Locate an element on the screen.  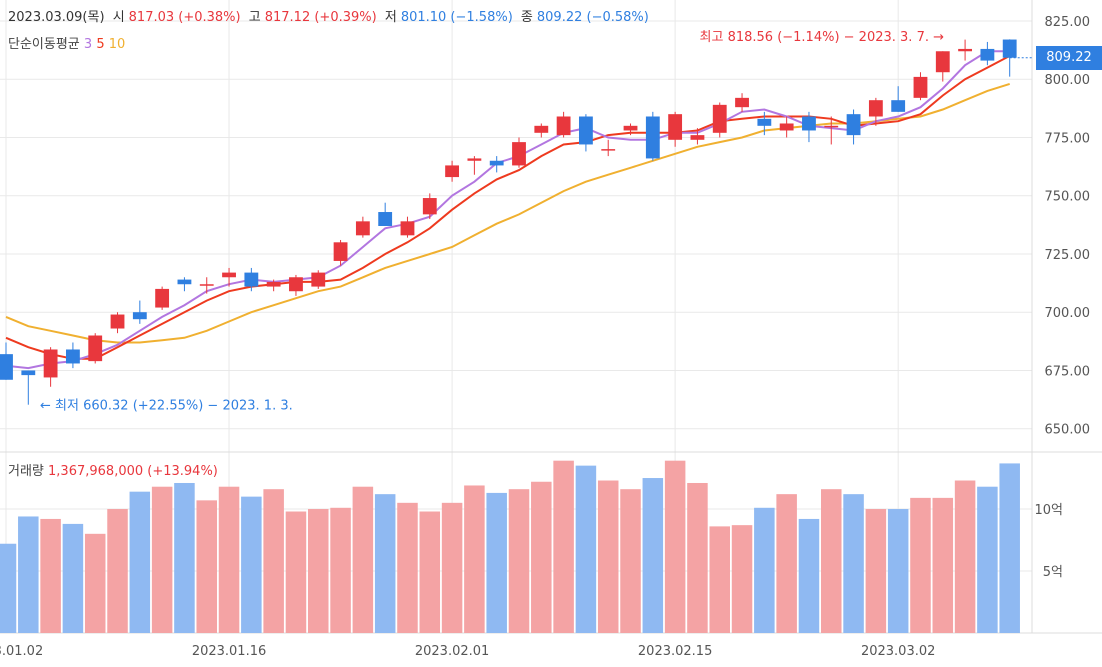
close-label: 종 is located at coordinates (526, 17).